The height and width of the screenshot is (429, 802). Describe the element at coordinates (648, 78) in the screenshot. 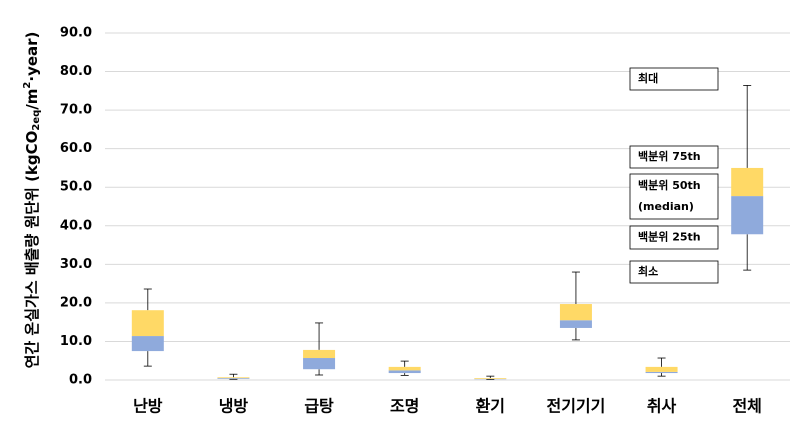

I see `annotation-text: 최대` at that location.